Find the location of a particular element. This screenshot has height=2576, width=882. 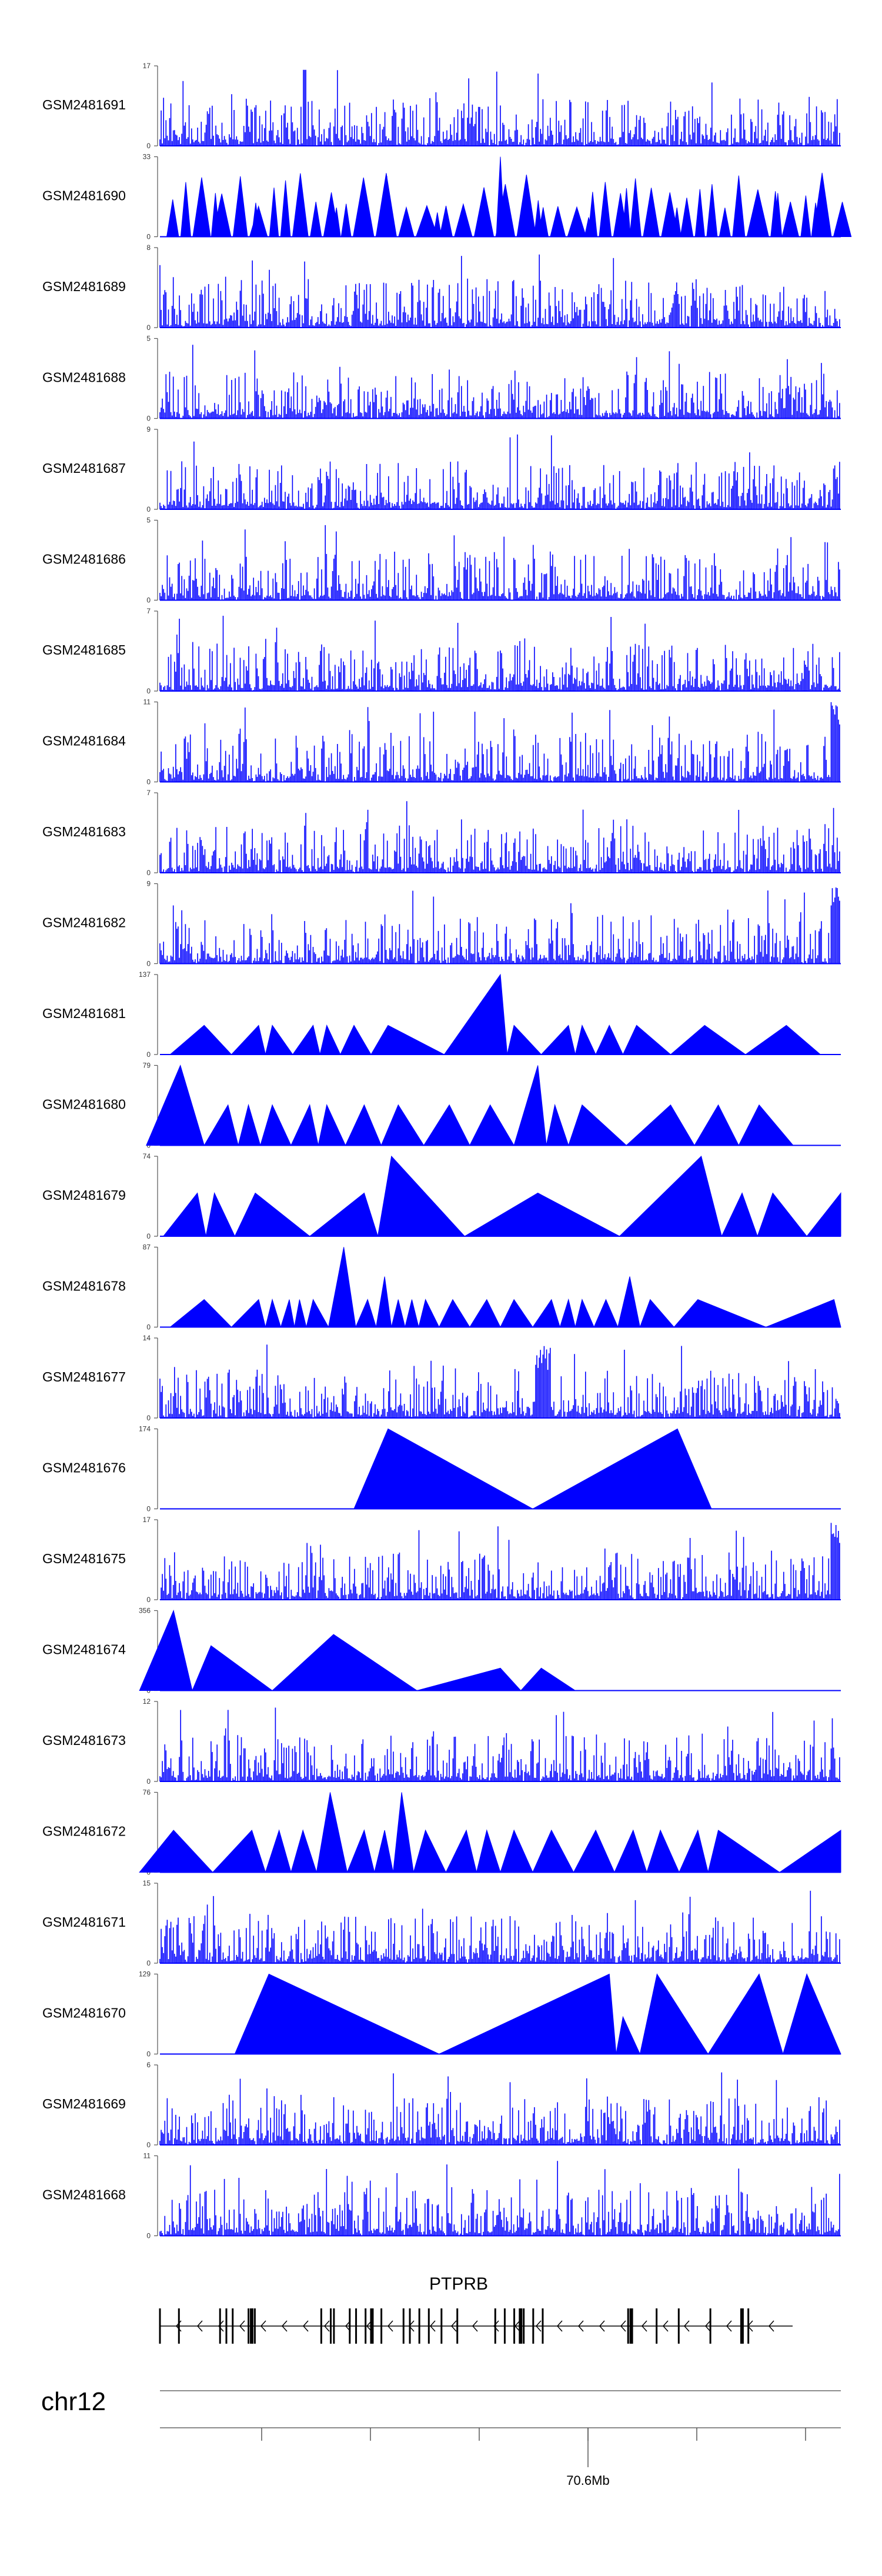

track-GSM2481690: GSM2481690 33 0 is located at coordinates (447, 197).